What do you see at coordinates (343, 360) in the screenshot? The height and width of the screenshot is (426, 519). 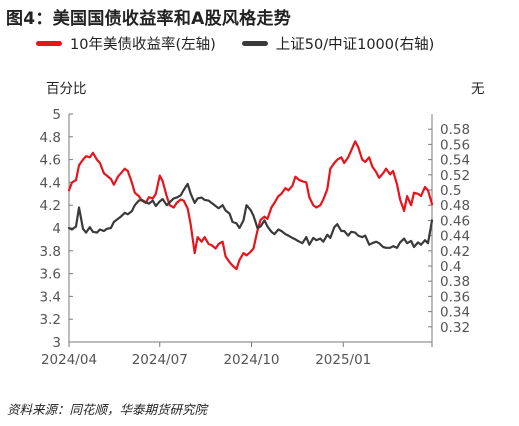 I see `x-tick-label: 2025/01` at bounding box center [343, 360].